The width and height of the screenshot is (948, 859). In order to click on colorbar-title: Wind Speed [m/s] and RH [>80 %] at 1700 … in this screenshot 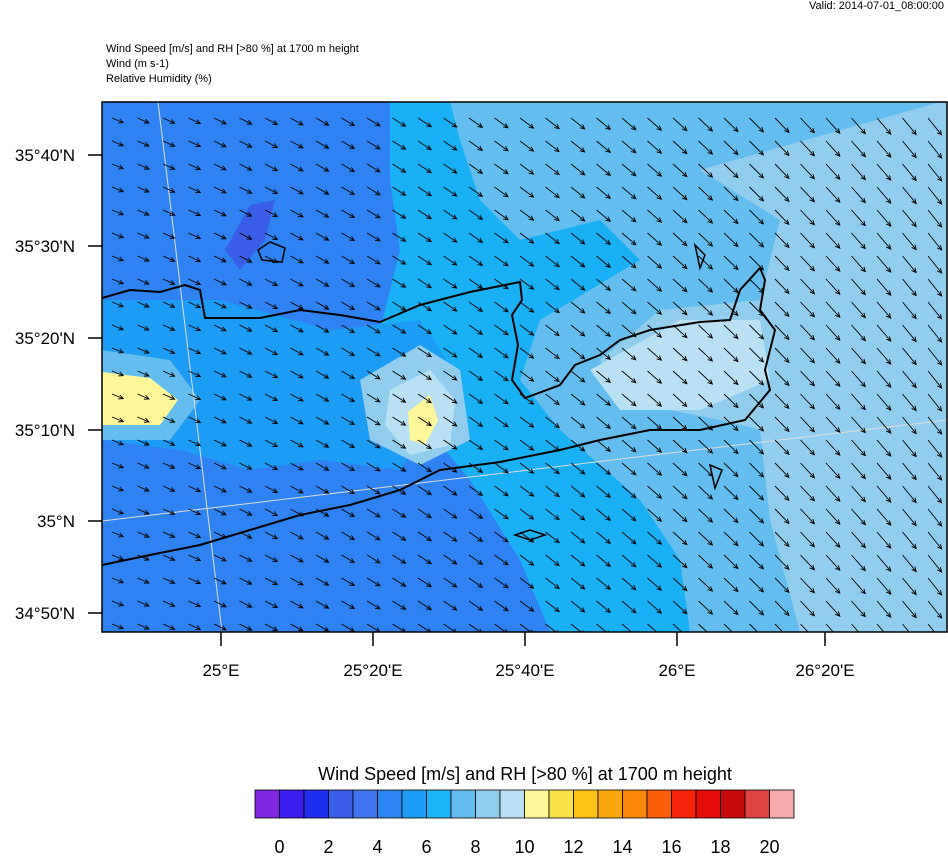, I will do `click(525, 774)`.